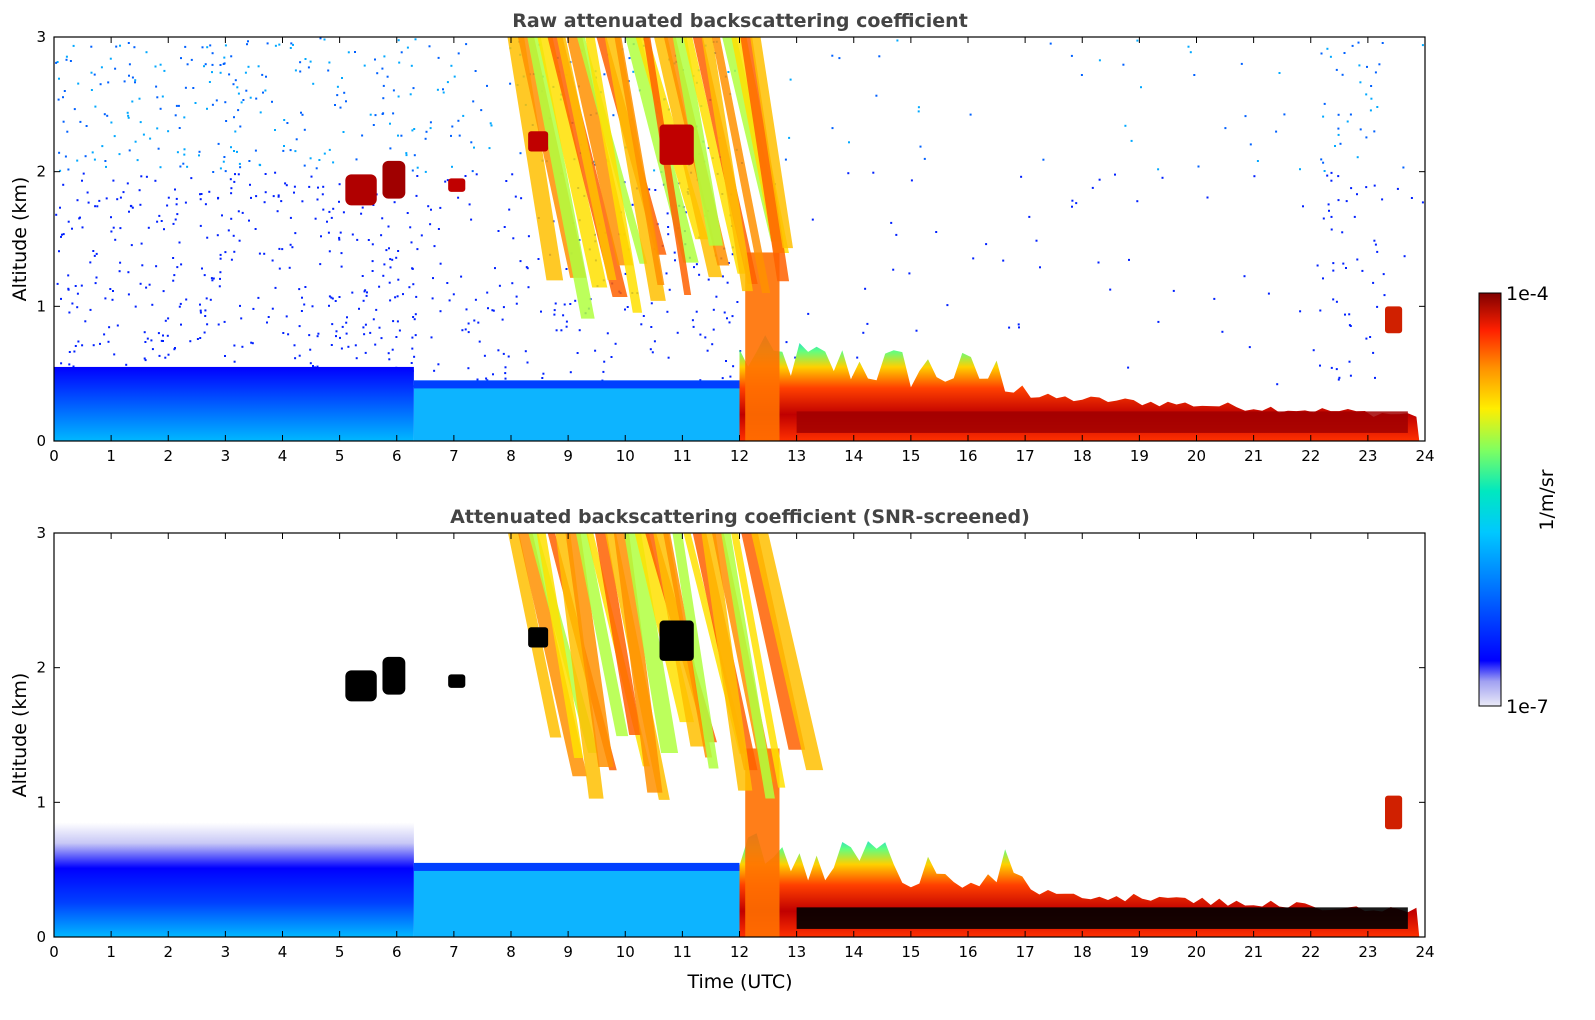  I want to click on y-tick-label: 2, so click(41, 172).